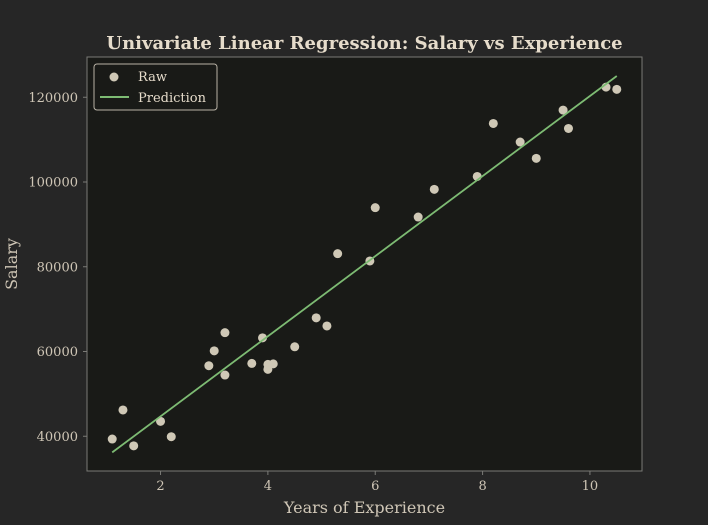 The height and width of the screenshot is (525, 708). What do you see at coordinates (364, 507) in the screenshot?
I see `x-axis-label: Years of Experience` at bounding box center [364, 507].